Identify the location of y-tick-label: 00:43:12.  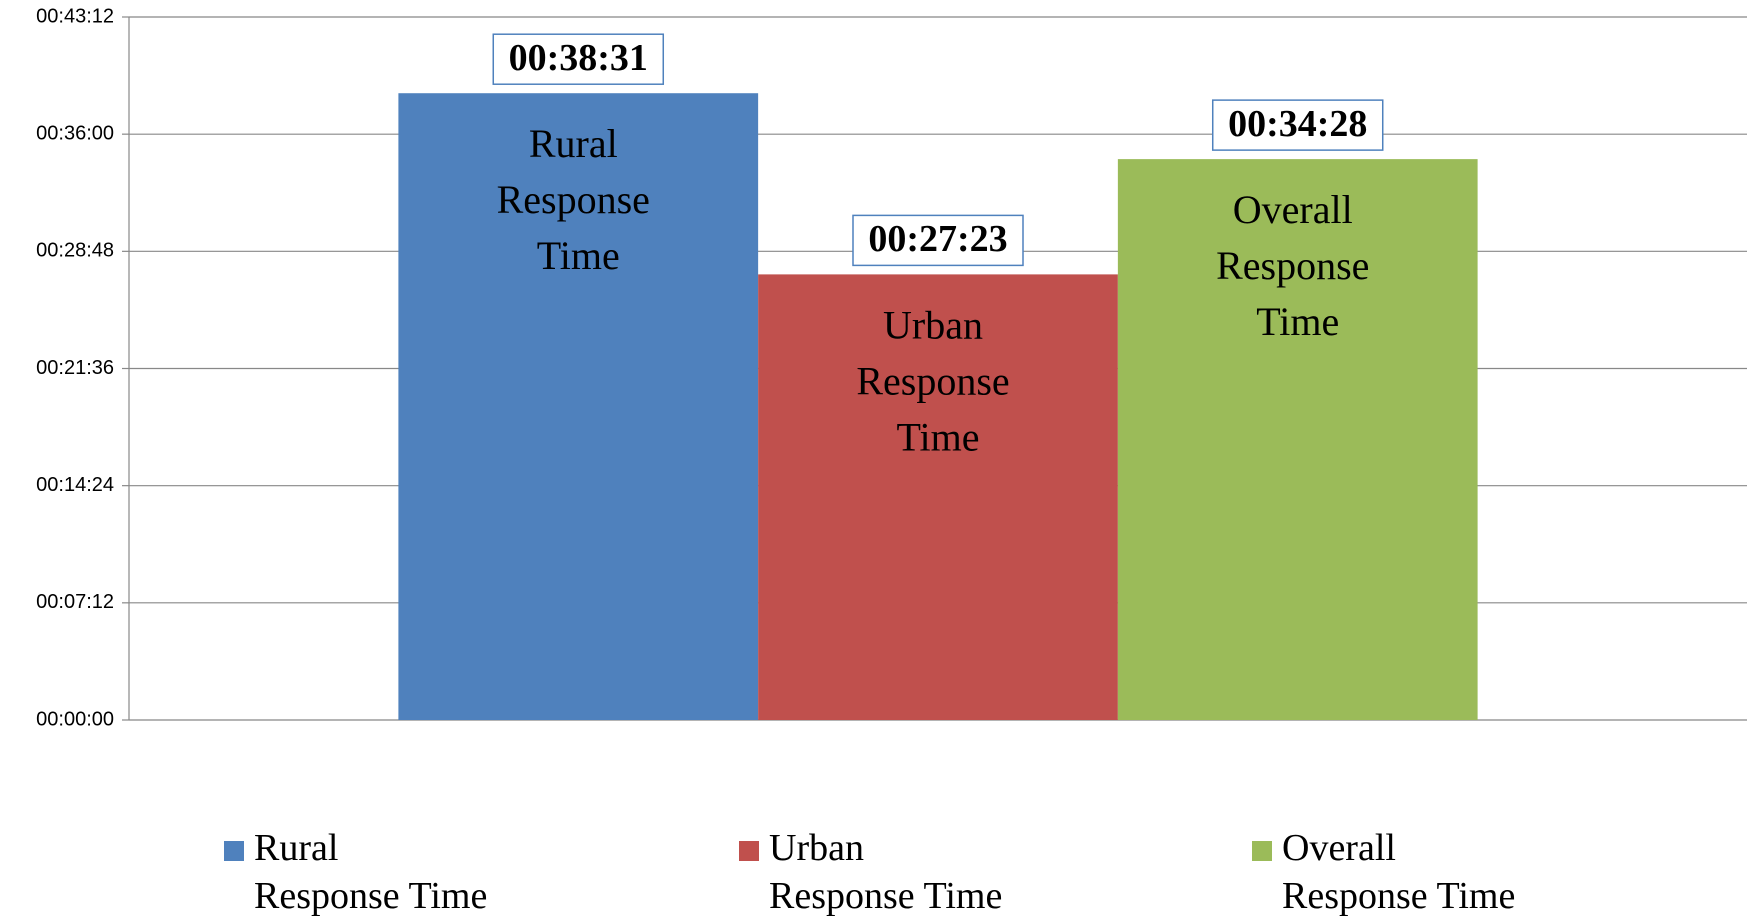
(75, 16).